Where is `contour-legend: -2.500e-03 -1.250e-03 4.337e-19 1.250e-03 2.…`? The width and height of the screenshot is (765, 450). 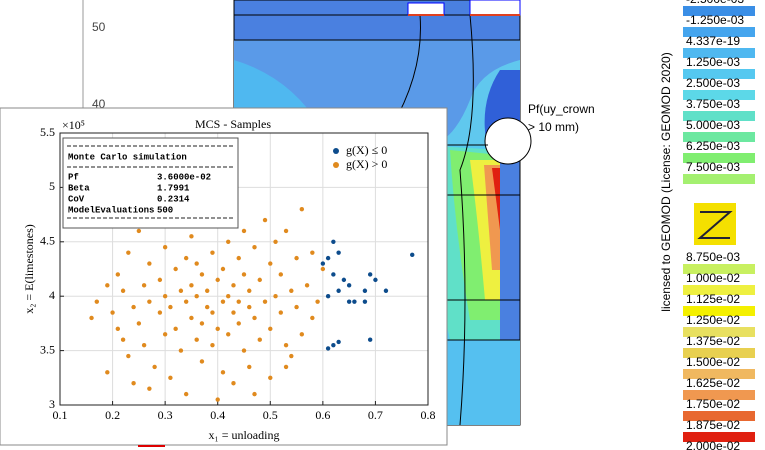
contour-legend: -2.500e-03 -1.250e-03 4.337e-19 1.250e-03 2.… is located at coordinates (719, 225).